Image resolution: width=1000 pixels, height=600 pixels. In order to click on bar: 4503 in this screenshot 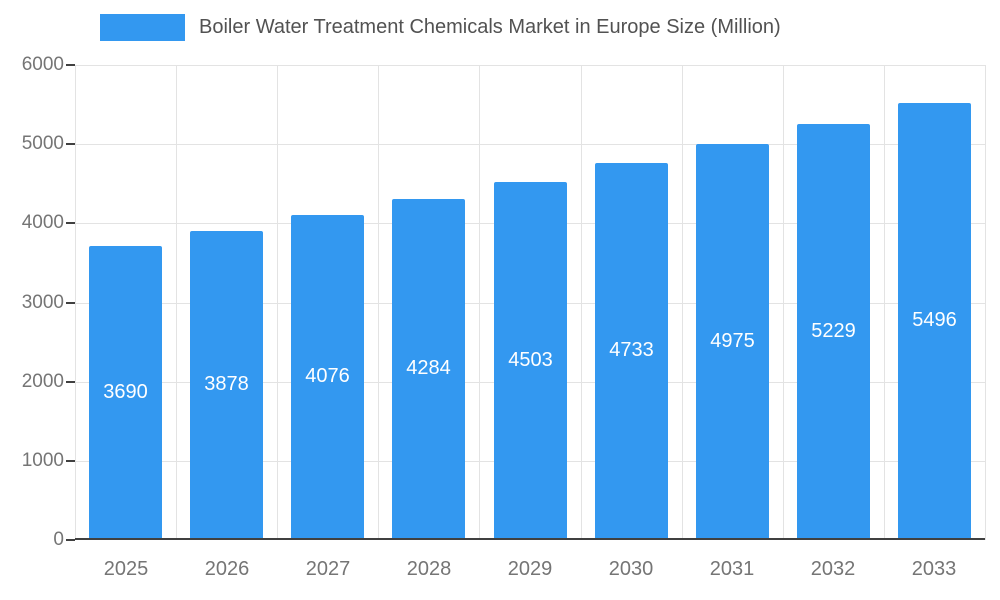, I will do `click(530, 360)`.